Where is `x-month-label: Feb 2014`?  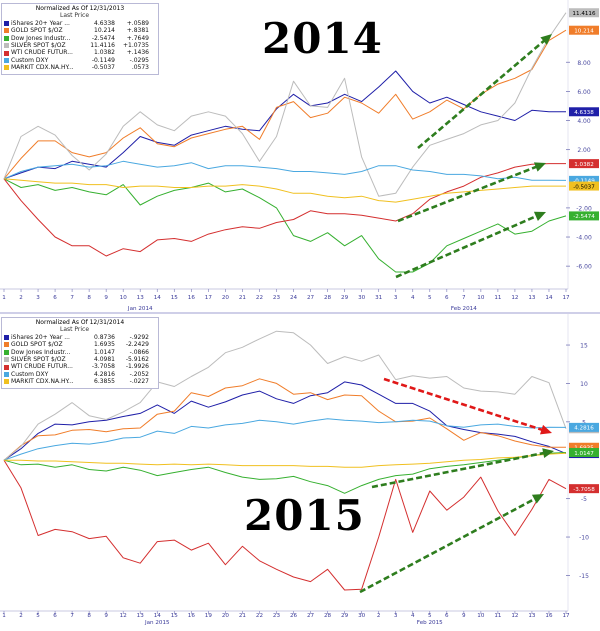 x-month-label: Feb 2014 is located at coordinates (464, 309).